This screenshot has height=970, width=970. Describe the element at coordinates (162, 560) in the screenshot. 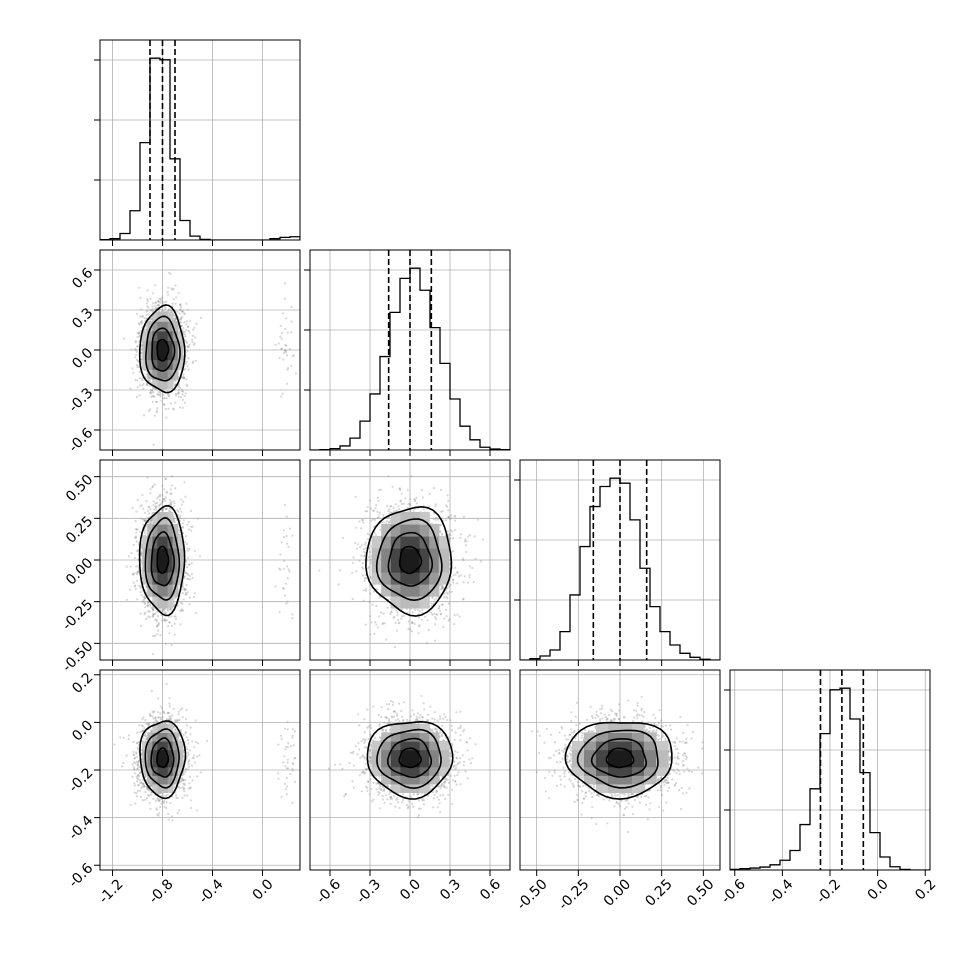

I see `contour-level` at that location.